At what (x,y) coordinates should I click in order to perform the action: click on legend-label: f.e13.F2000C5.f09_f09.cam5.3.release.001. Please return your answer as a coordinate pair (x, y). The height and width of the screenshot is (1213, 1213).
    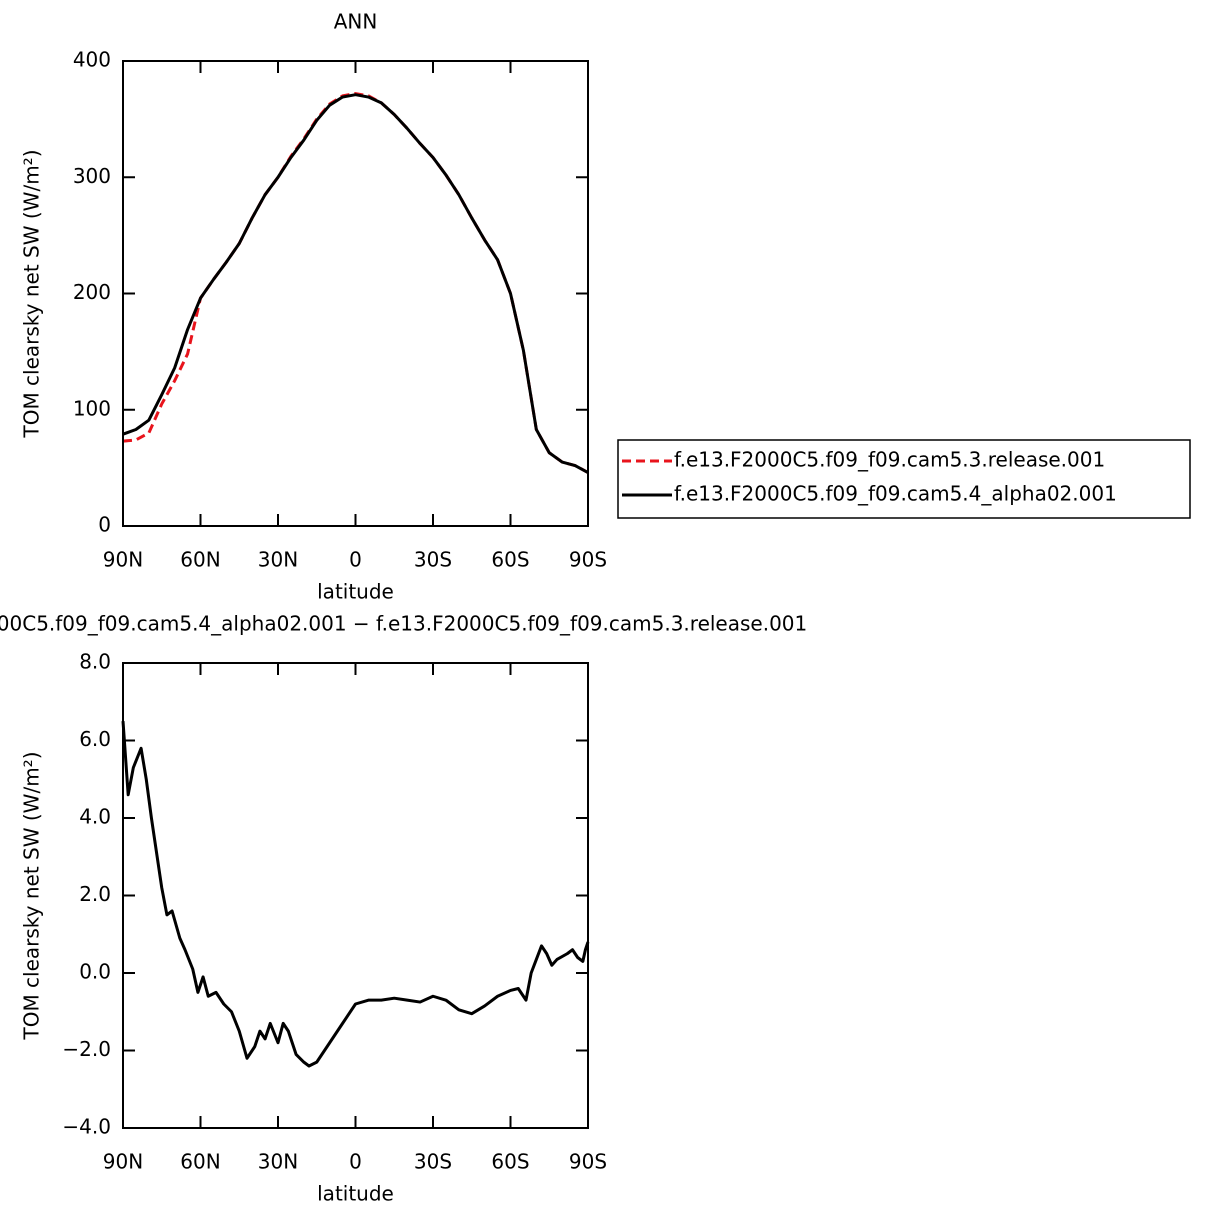
    Looking at the image, I should click on (889, 460).